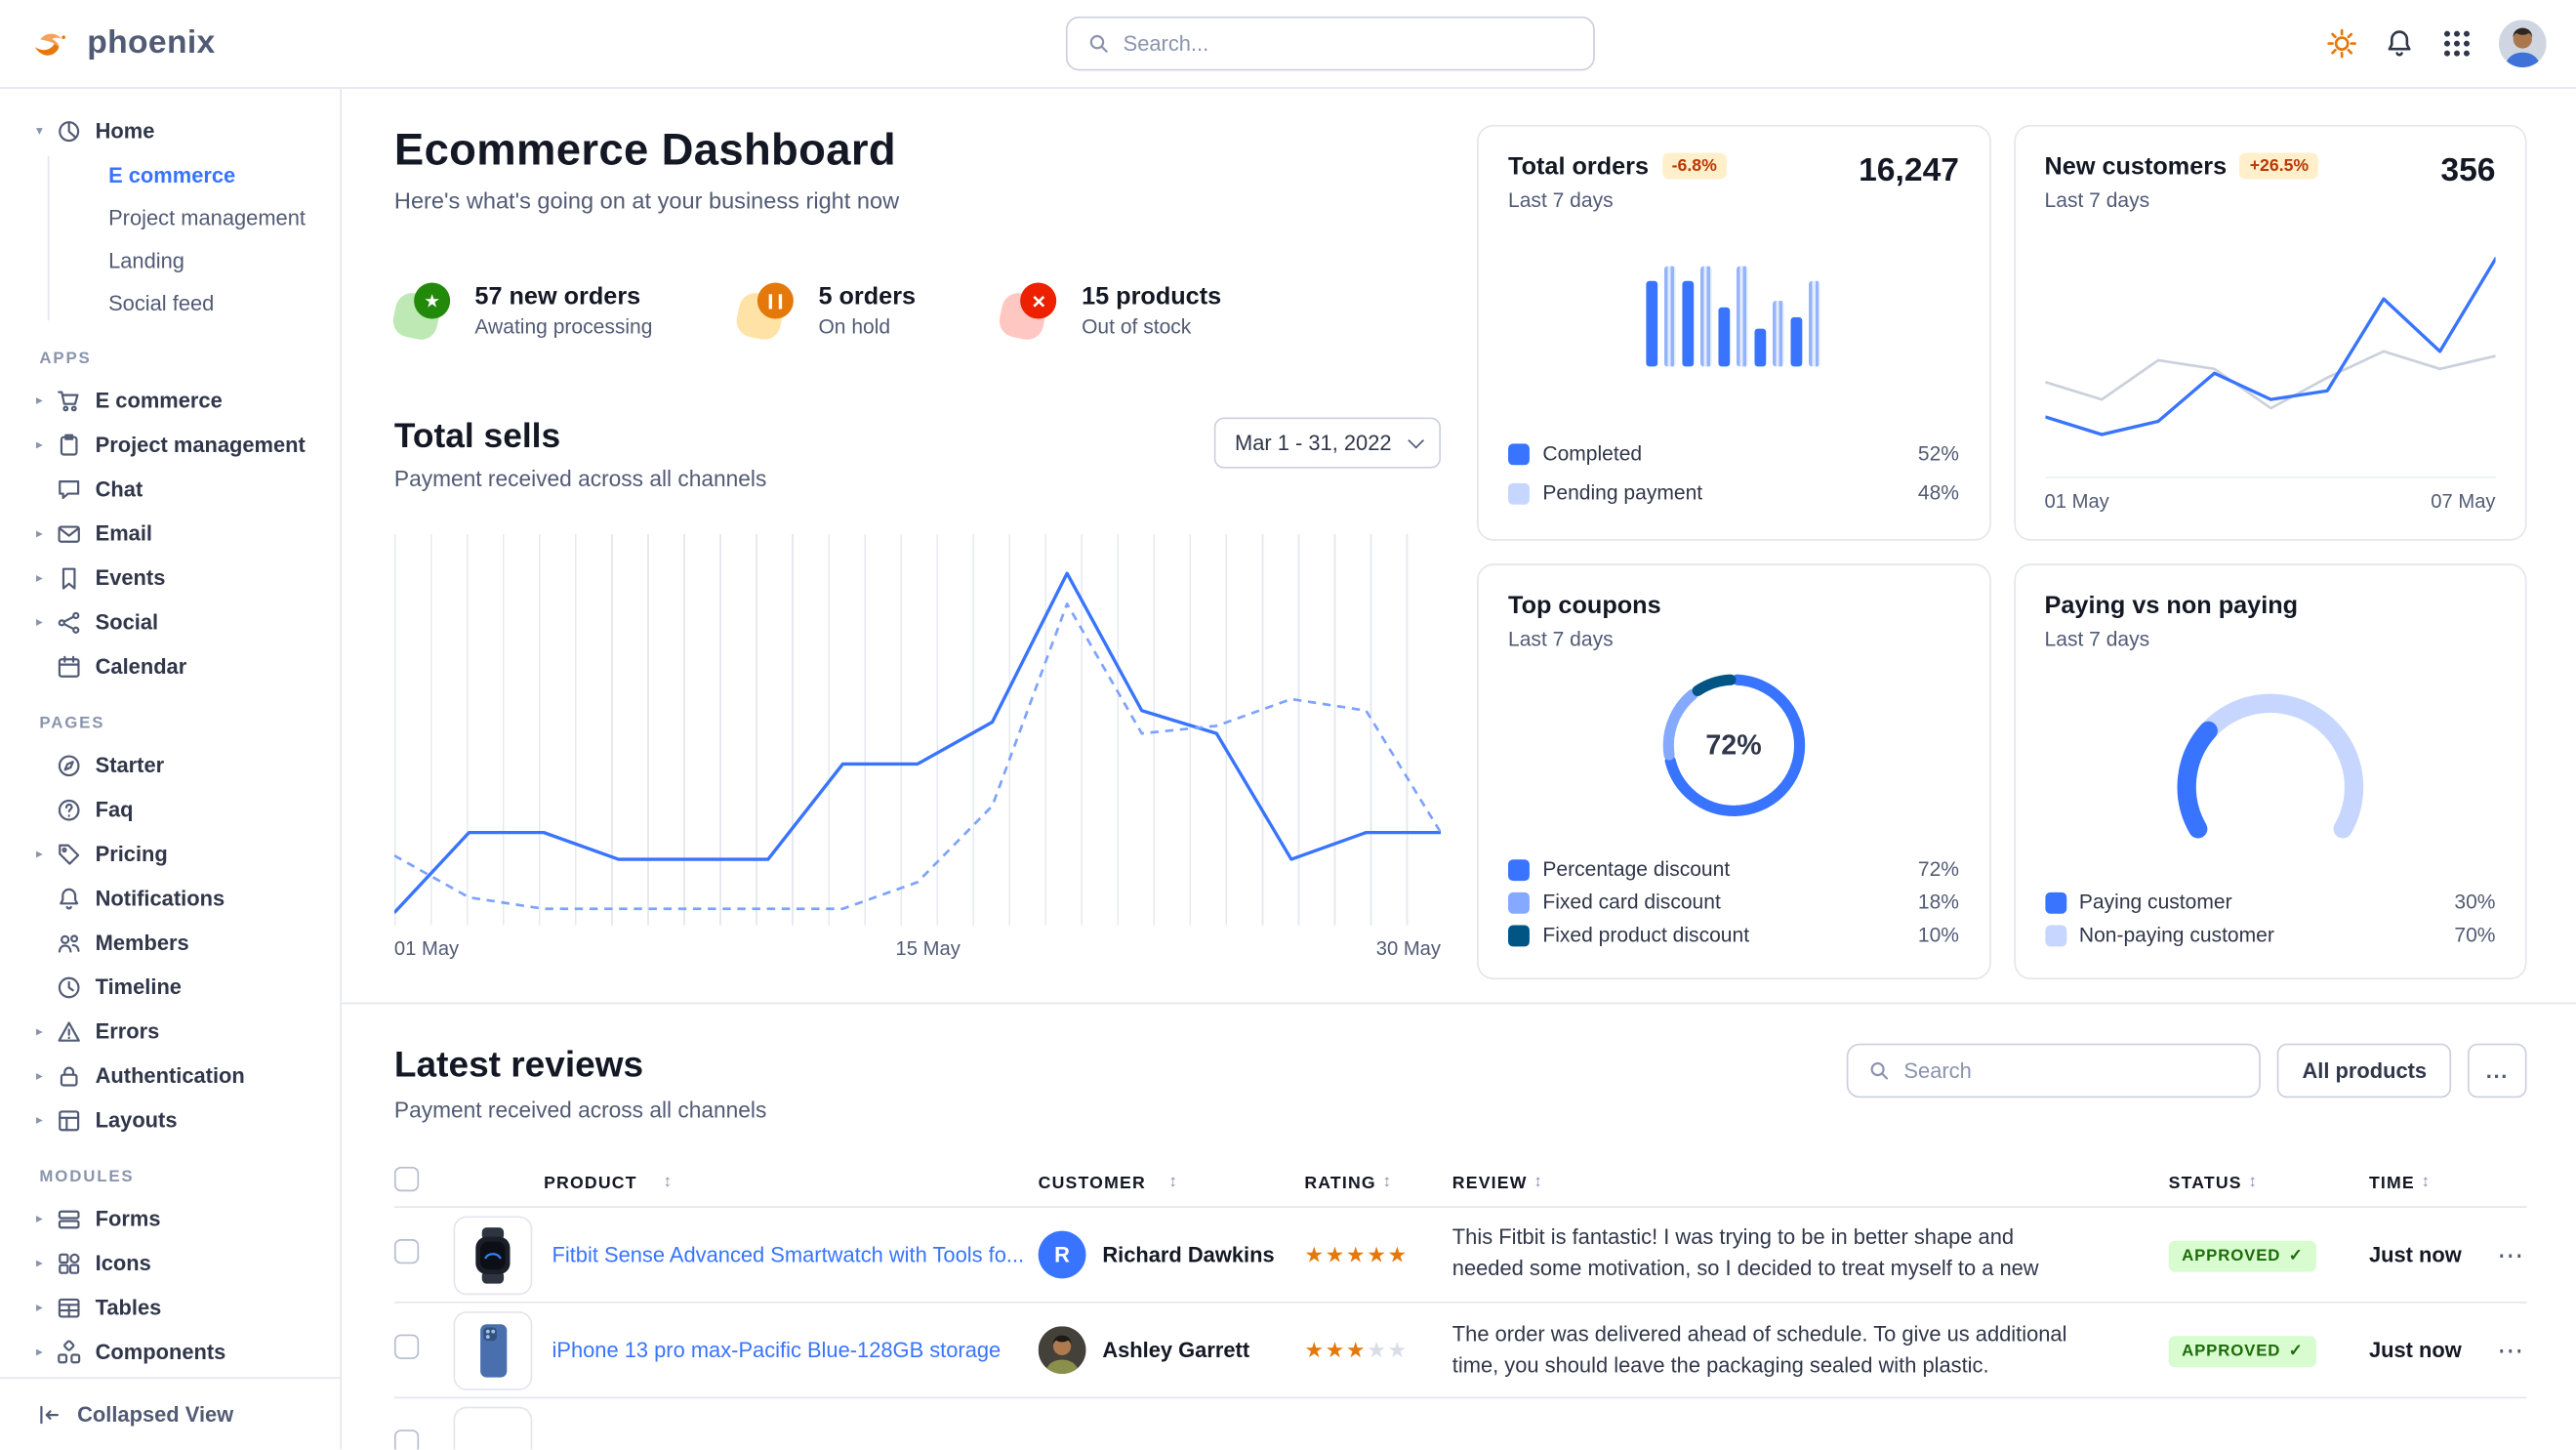 This screenshot has width=2576, height=1450. I want to click on reviews-title: Latest reviews, so click(518, 1064).